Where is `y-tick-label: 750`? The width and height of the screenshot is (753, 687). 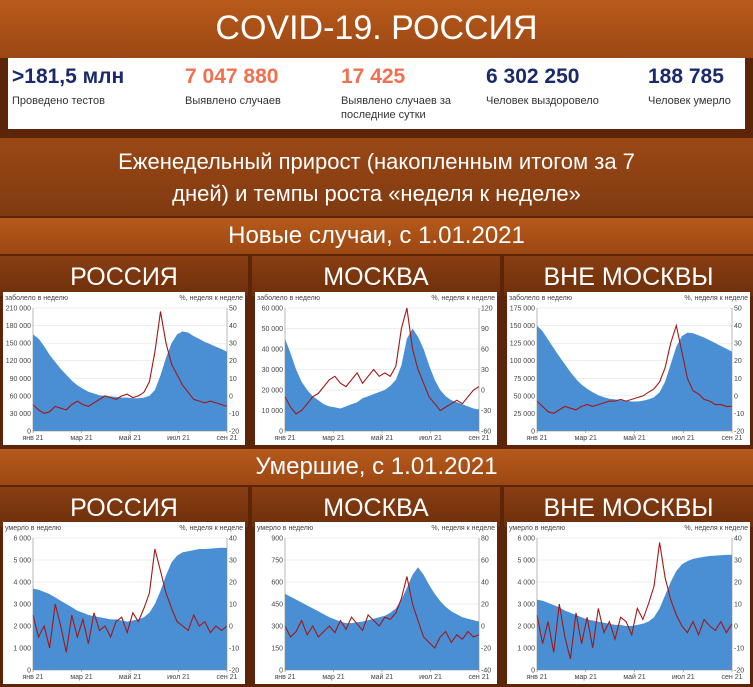
y-tick-label: 750 is located at coordinates (277, 561).